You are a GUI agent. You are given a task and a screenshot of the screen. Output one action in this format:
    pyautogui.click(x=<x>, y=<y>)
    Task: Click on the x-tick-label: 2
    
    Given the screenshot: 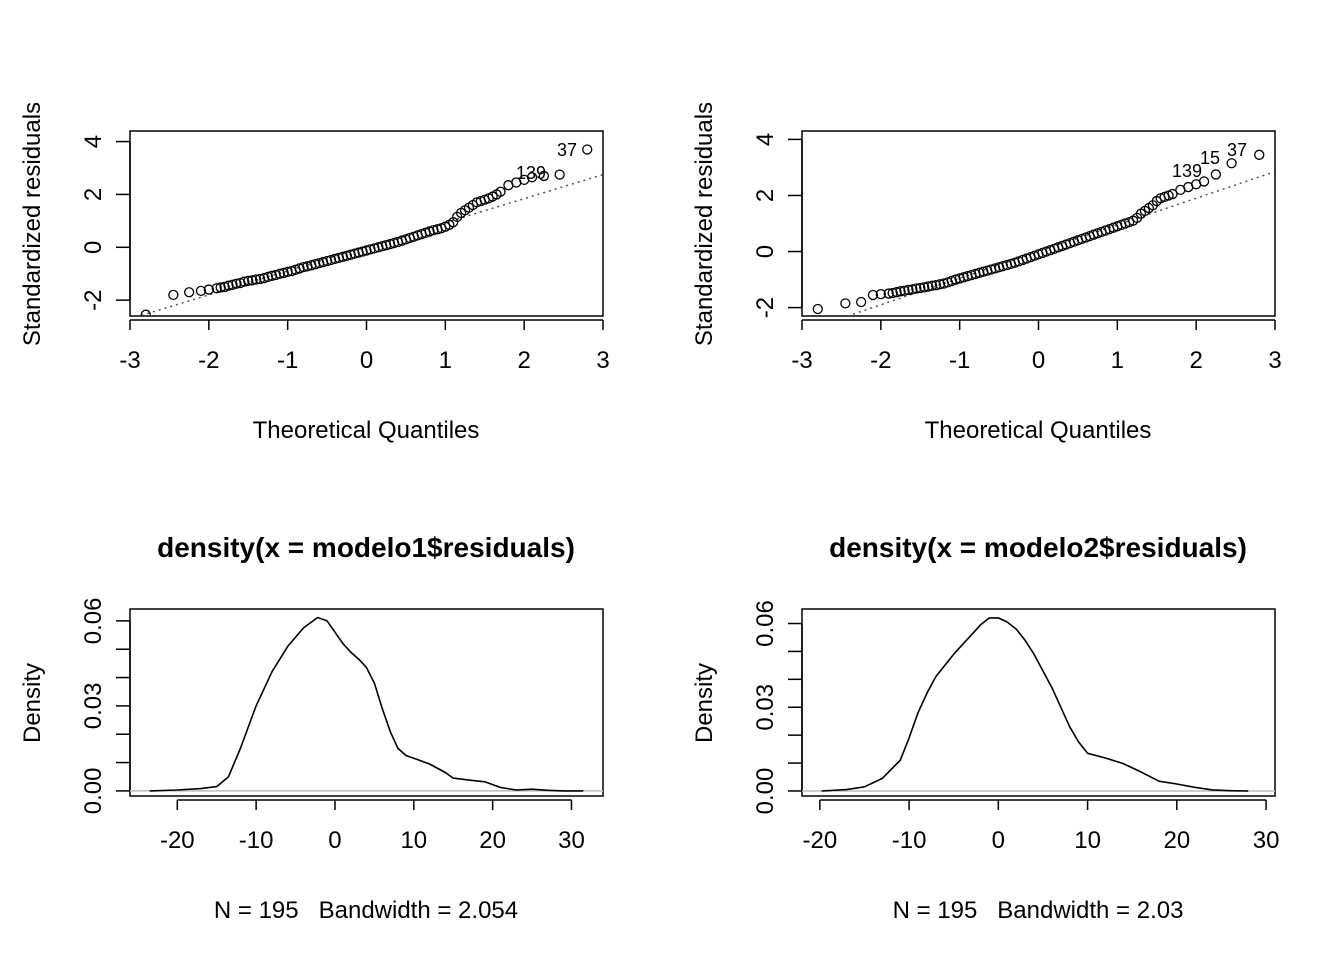 What is the action you would take?
    pyautogui.click(x=1195, y=360)
    